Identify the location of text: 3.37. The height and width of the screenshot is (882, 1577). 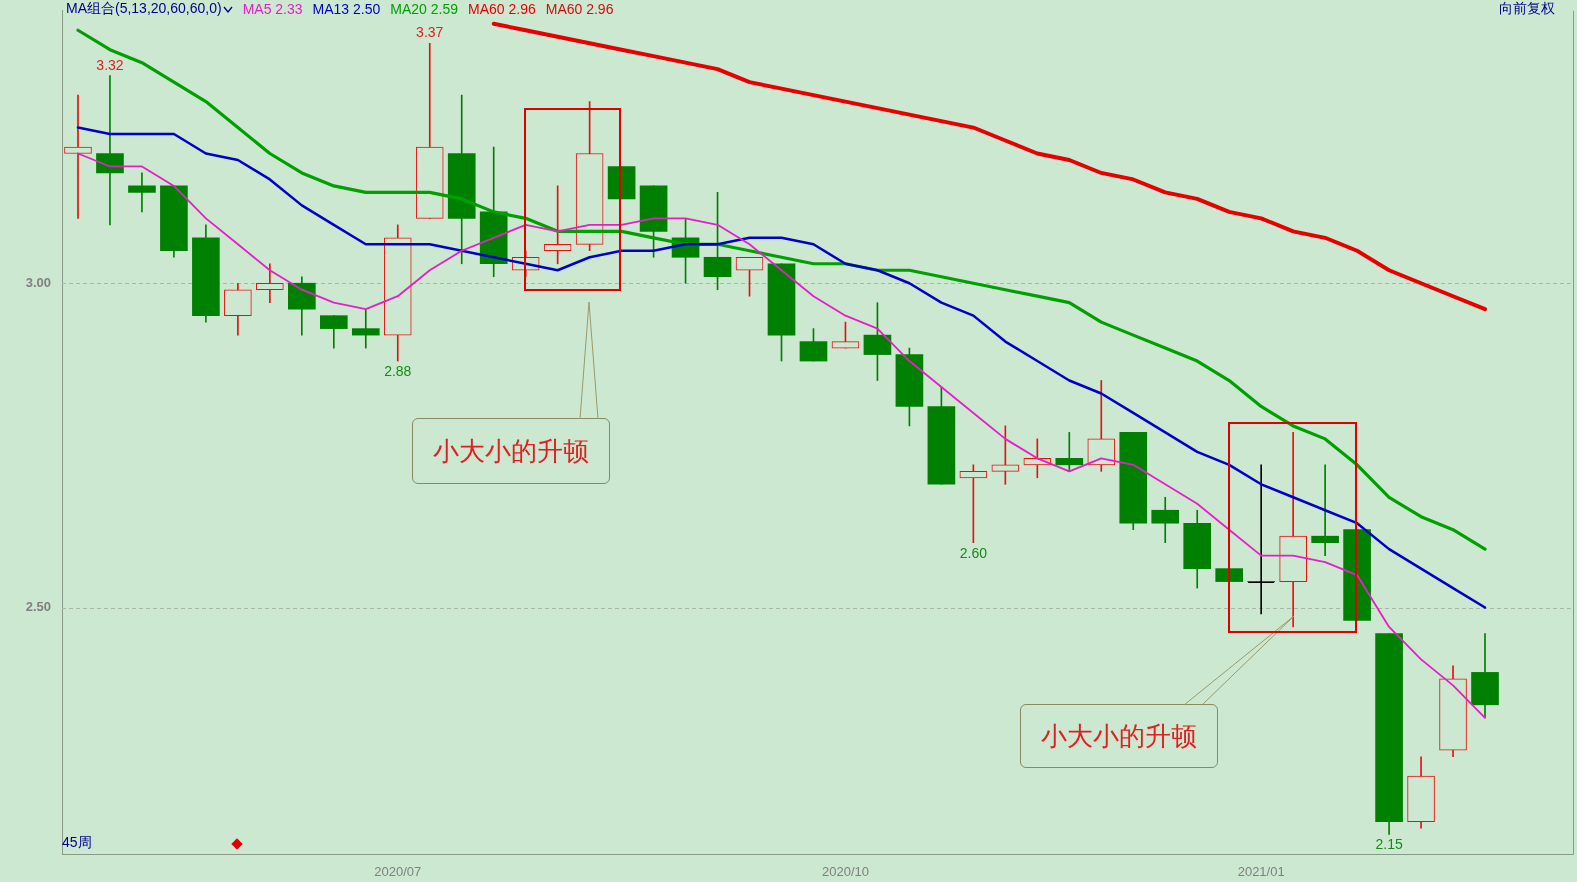
(430, 32).